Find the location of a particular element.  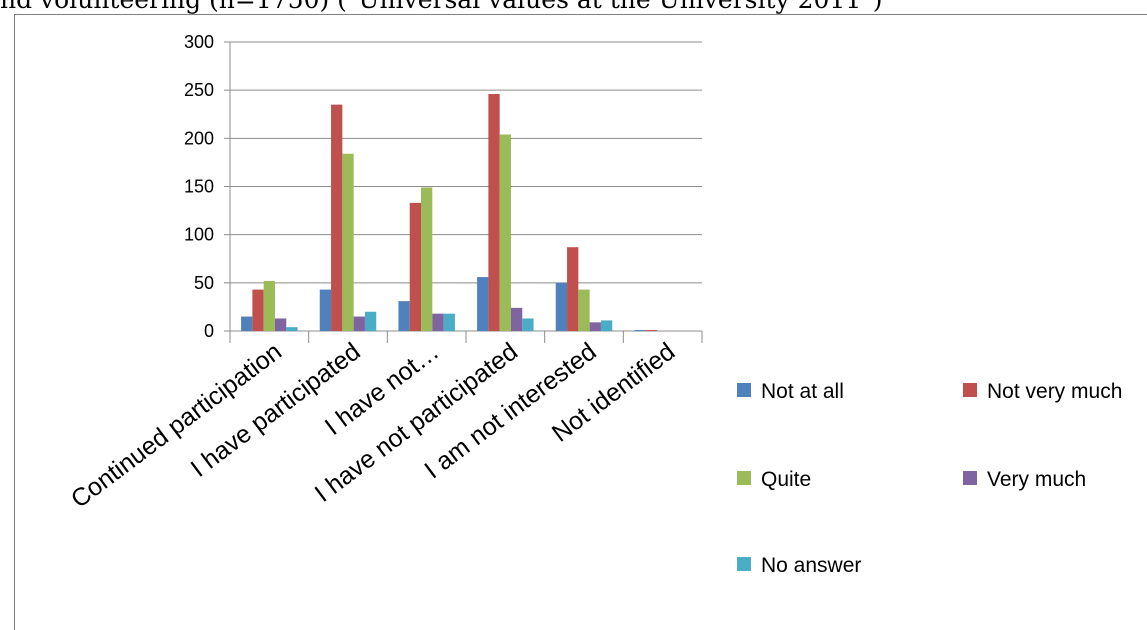

y-tick-label: 100 is located at coordinates (199, 235).